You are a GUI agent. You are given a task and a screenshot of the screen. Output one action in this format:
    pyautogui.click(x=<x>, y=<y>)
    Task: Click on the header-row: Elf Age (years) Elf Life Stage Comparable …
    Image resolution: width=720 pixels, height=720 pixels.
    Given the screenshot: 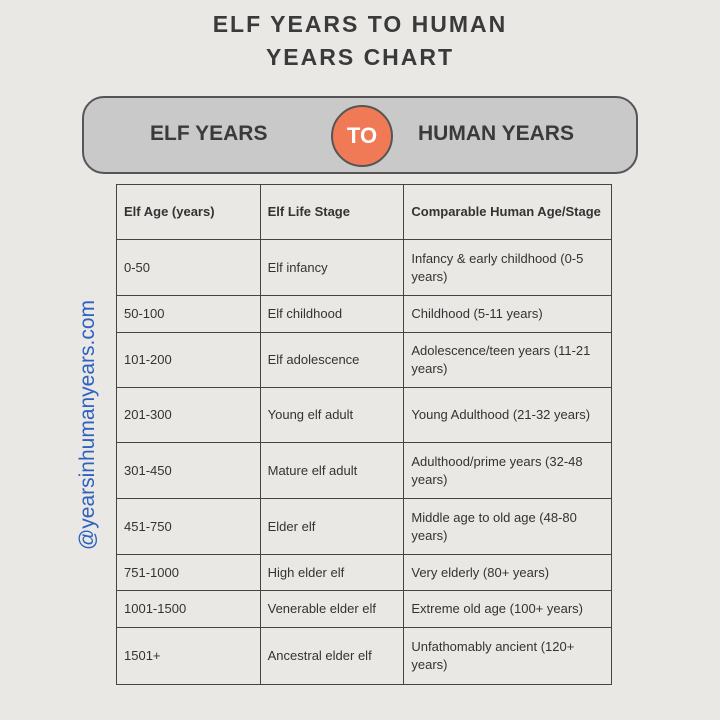 What is the action you would take?
    pyautogui.click(x=364, y=212)
    